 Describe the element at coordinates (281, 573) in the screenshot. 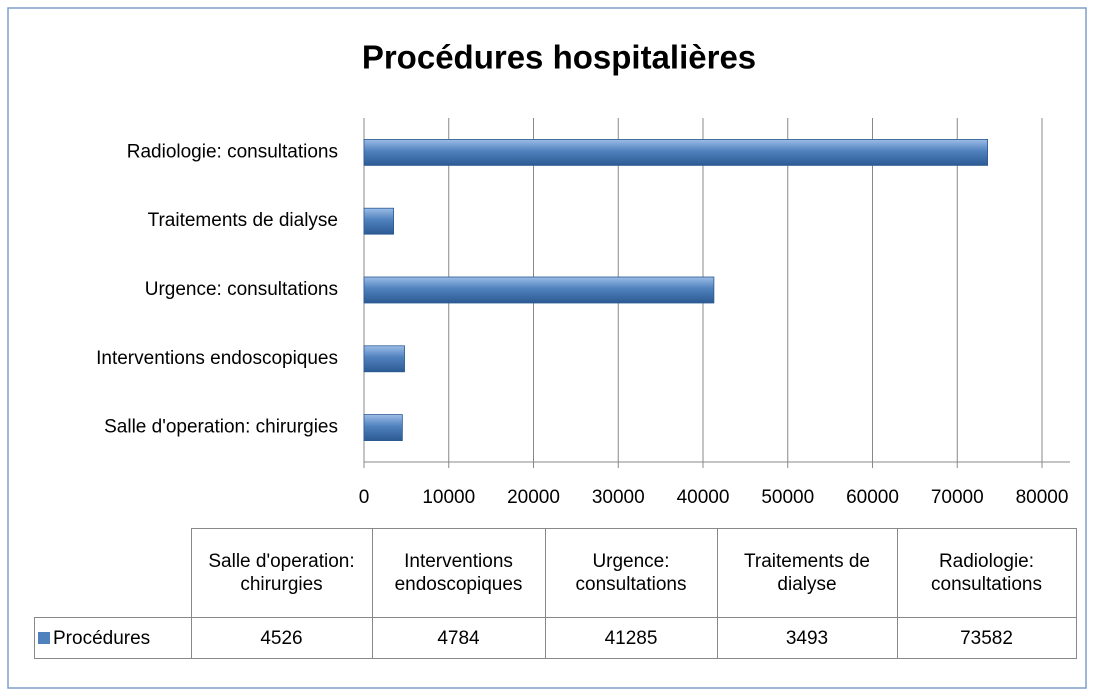

I see `table-header: Salle d'operation: chirurgies` at that location.